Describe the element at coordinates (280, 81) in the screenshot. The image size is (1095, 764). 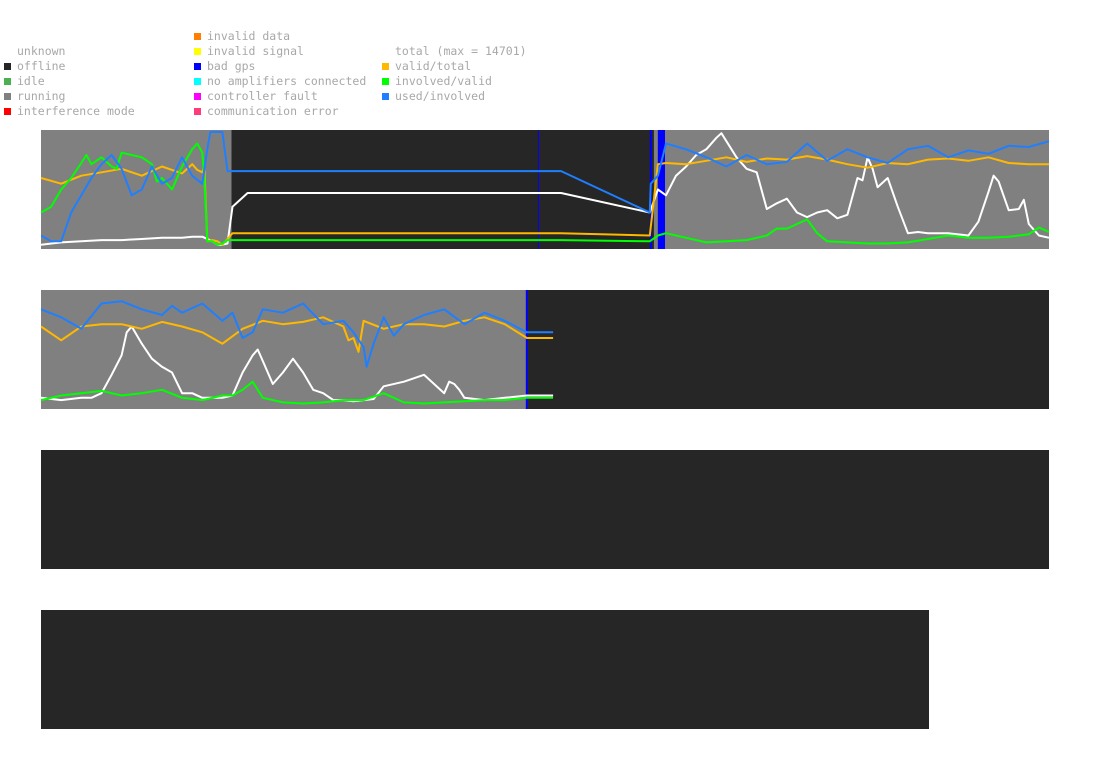
I see `legend-no-amplifiers: no amplifiers connected` at that location.